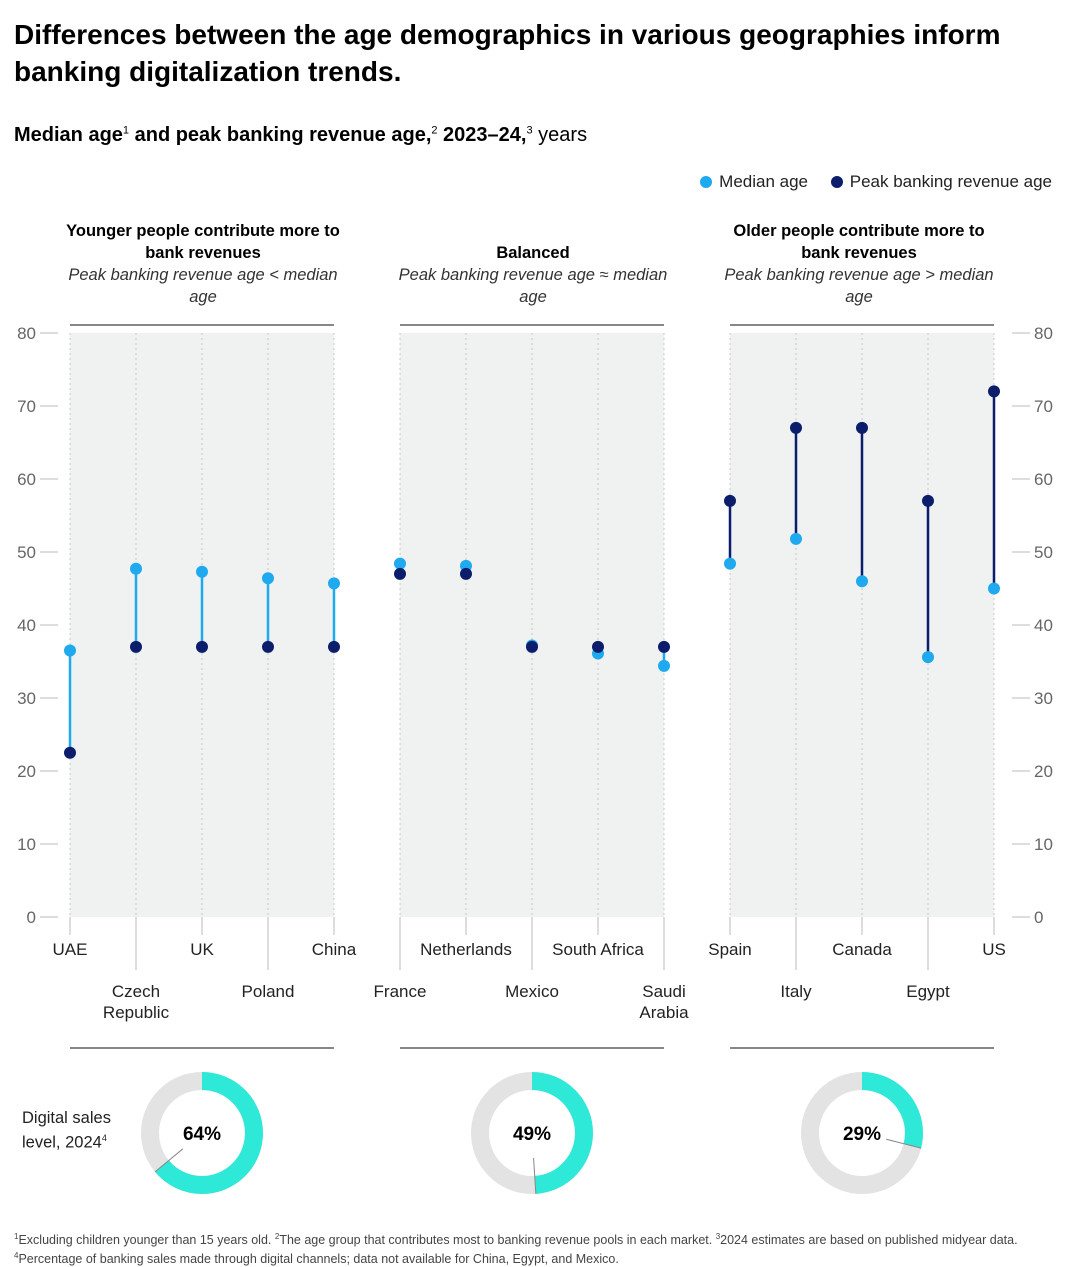  I want to click on category-label: Saudi, so click(663, 991).